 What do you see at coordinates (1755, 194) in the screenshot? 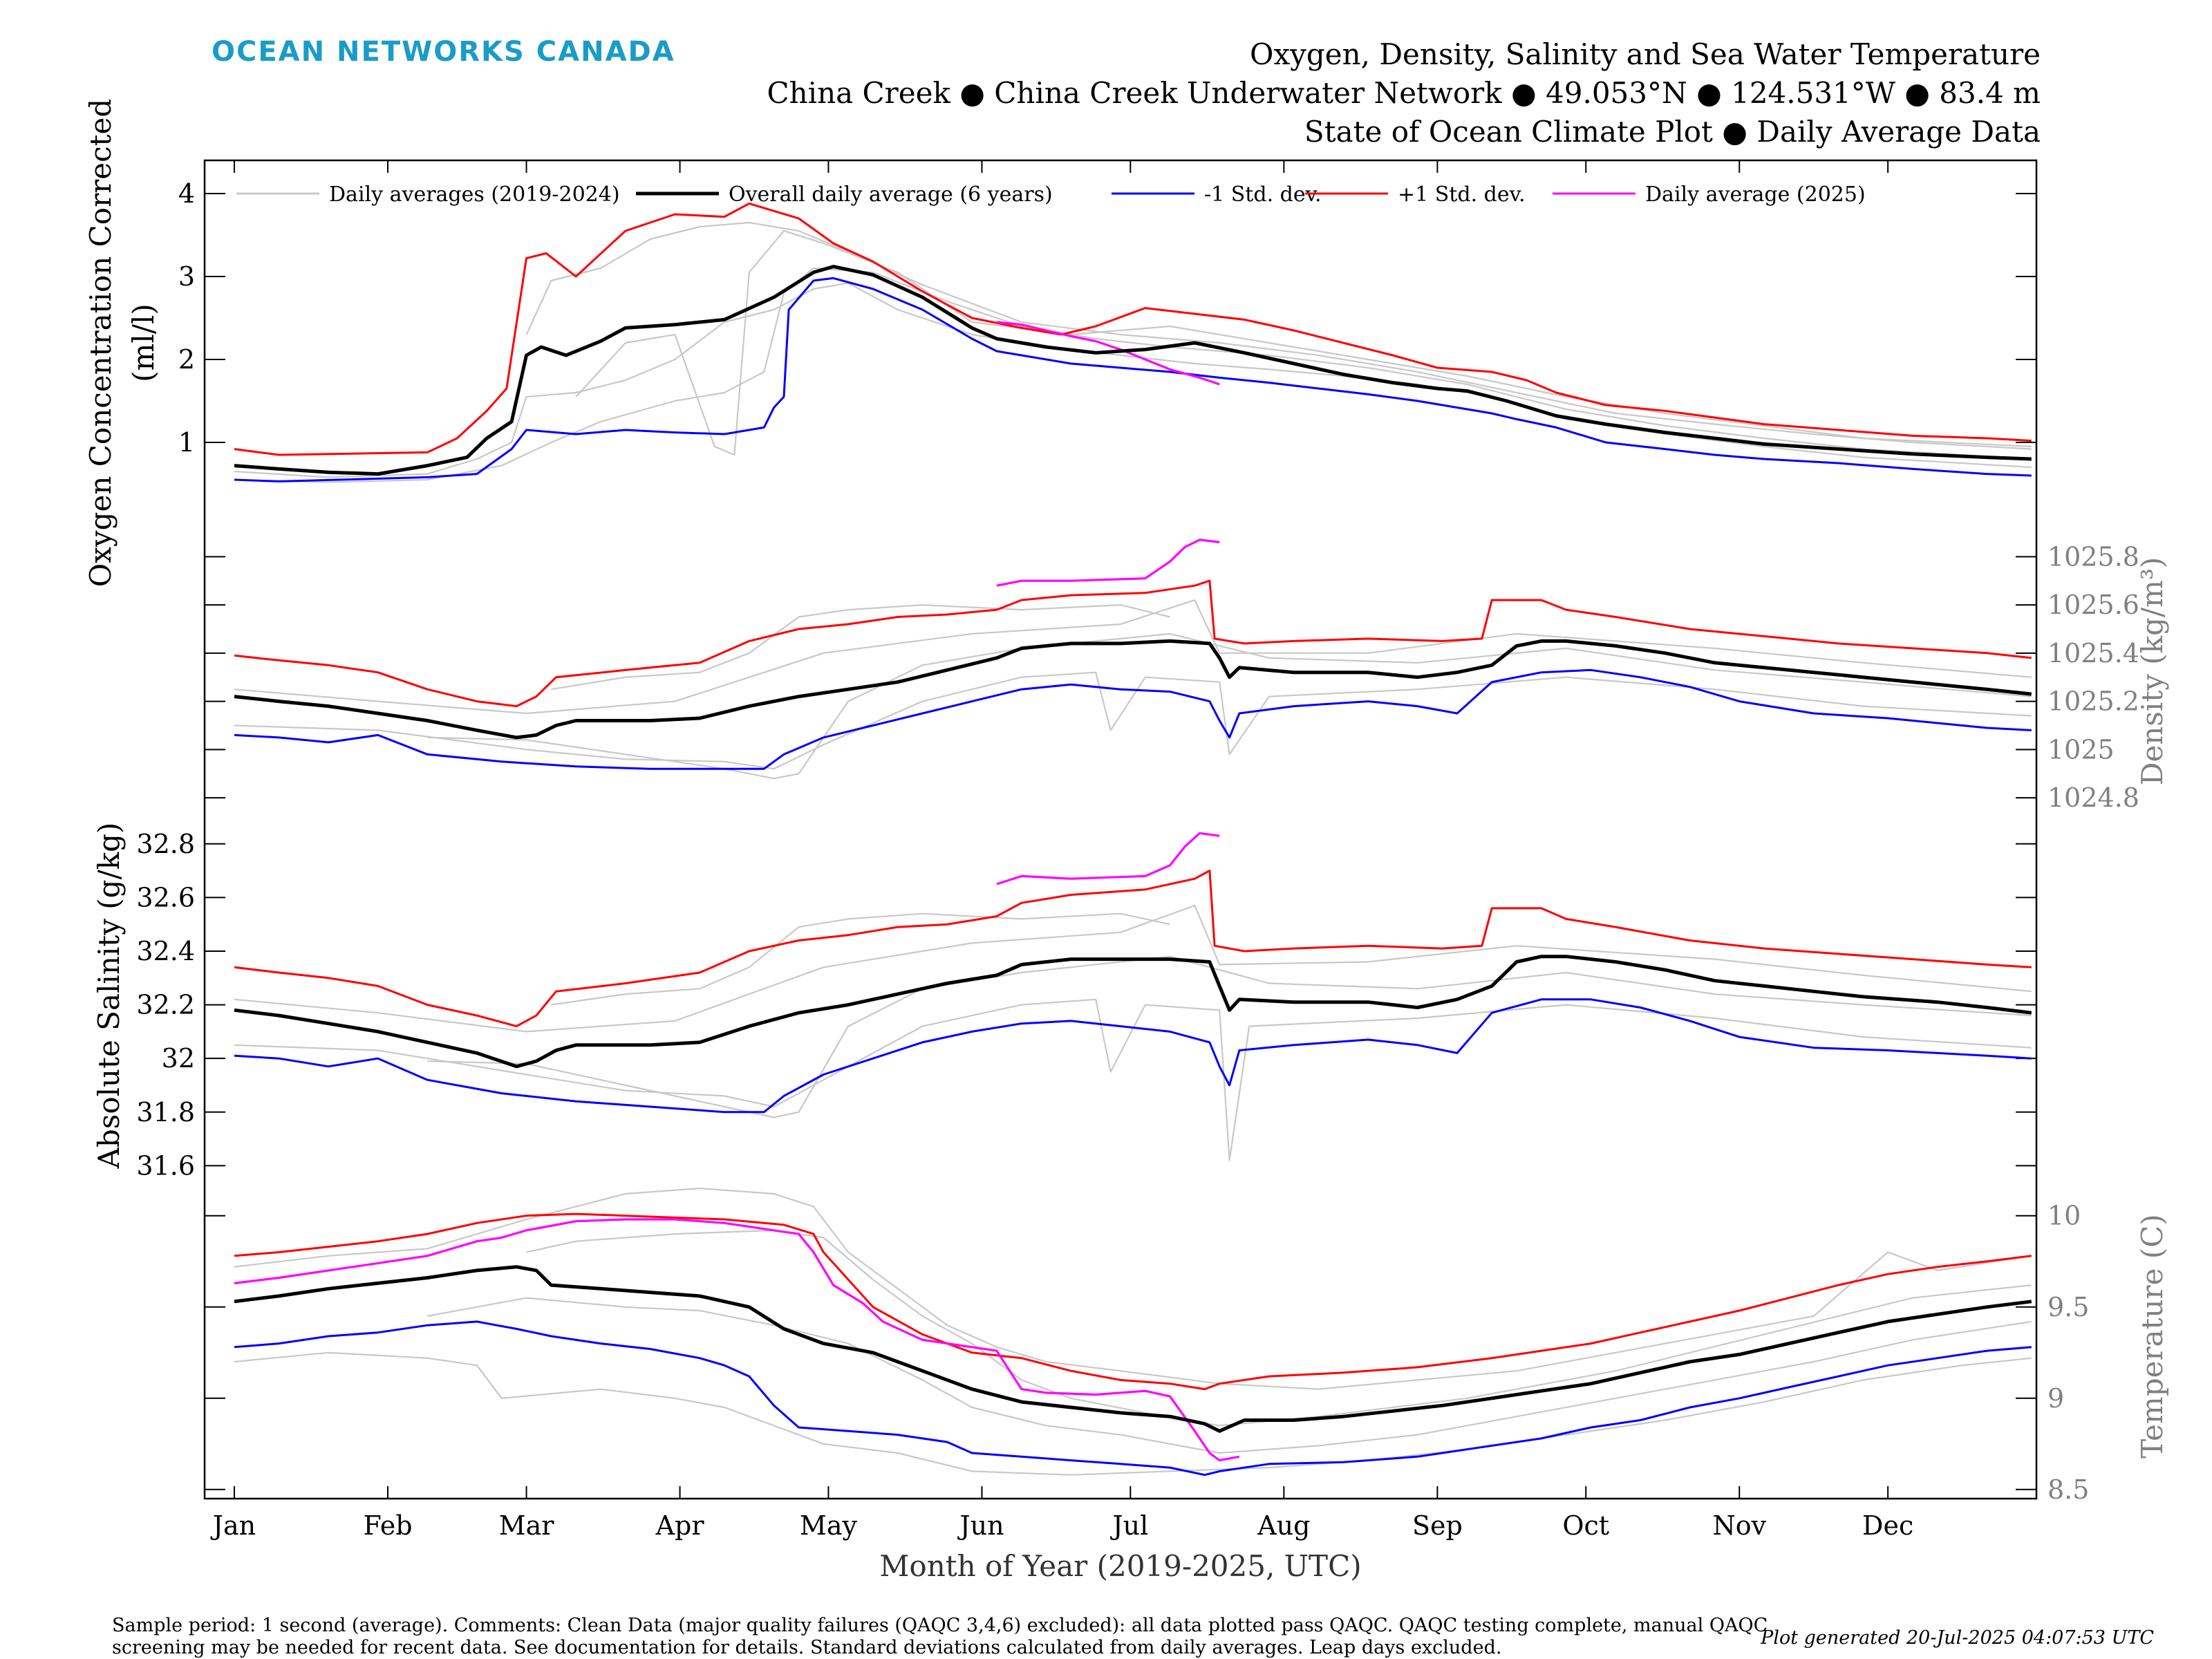
I see `legend-label: Daily average (2025)` at bounding box center [1755, 194].